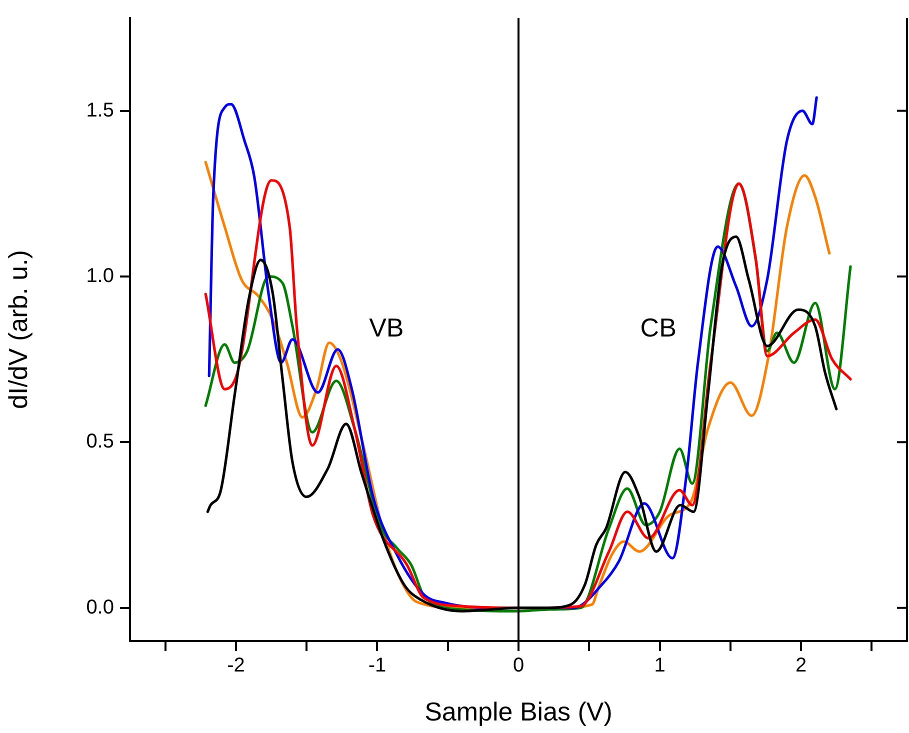 The width and height of the screenshot is (909, 733). Describe the element at coordinates (377, 665) in the screenshot. I see `x-tick-label: -1` at that location.